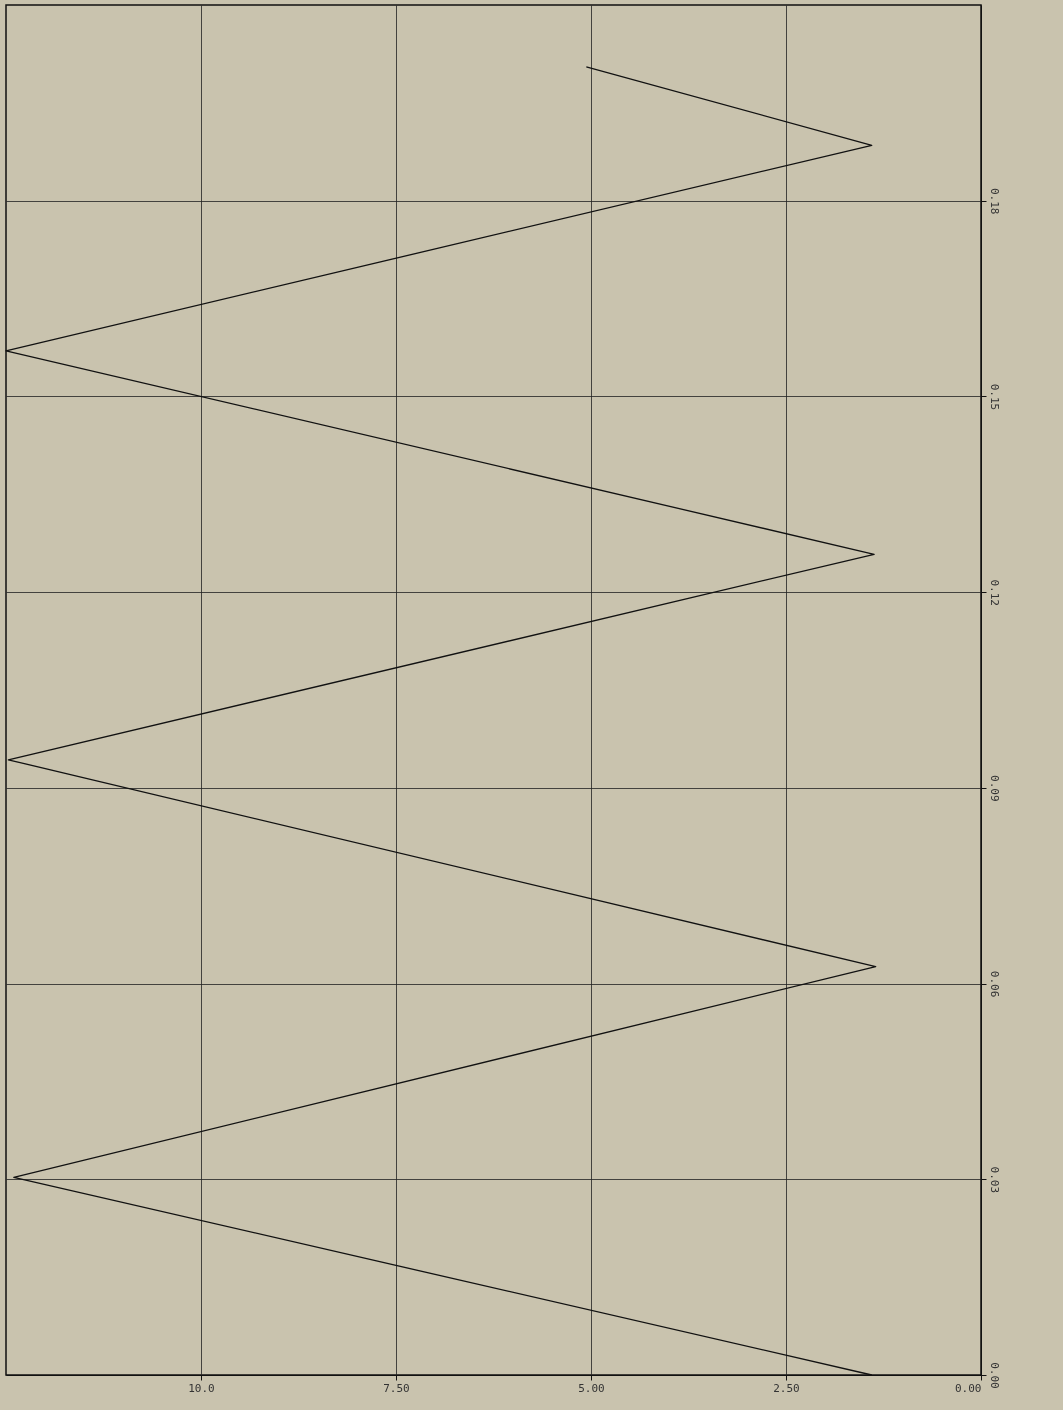  What do you see at coordinates (201, 1388) in the screenshot?
I see `x-tick-label: 10.0` at bounding box center [201, 1388].